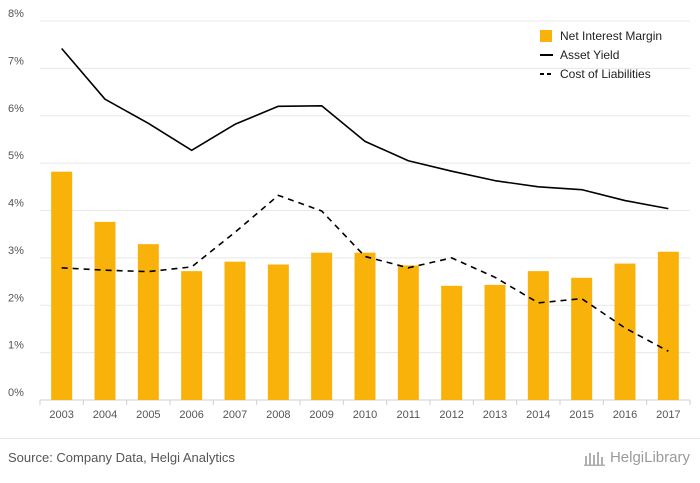  Describe the element at coordinates (495, 415) in the screenshot. I see `x-tick-label: 2013` at that location.